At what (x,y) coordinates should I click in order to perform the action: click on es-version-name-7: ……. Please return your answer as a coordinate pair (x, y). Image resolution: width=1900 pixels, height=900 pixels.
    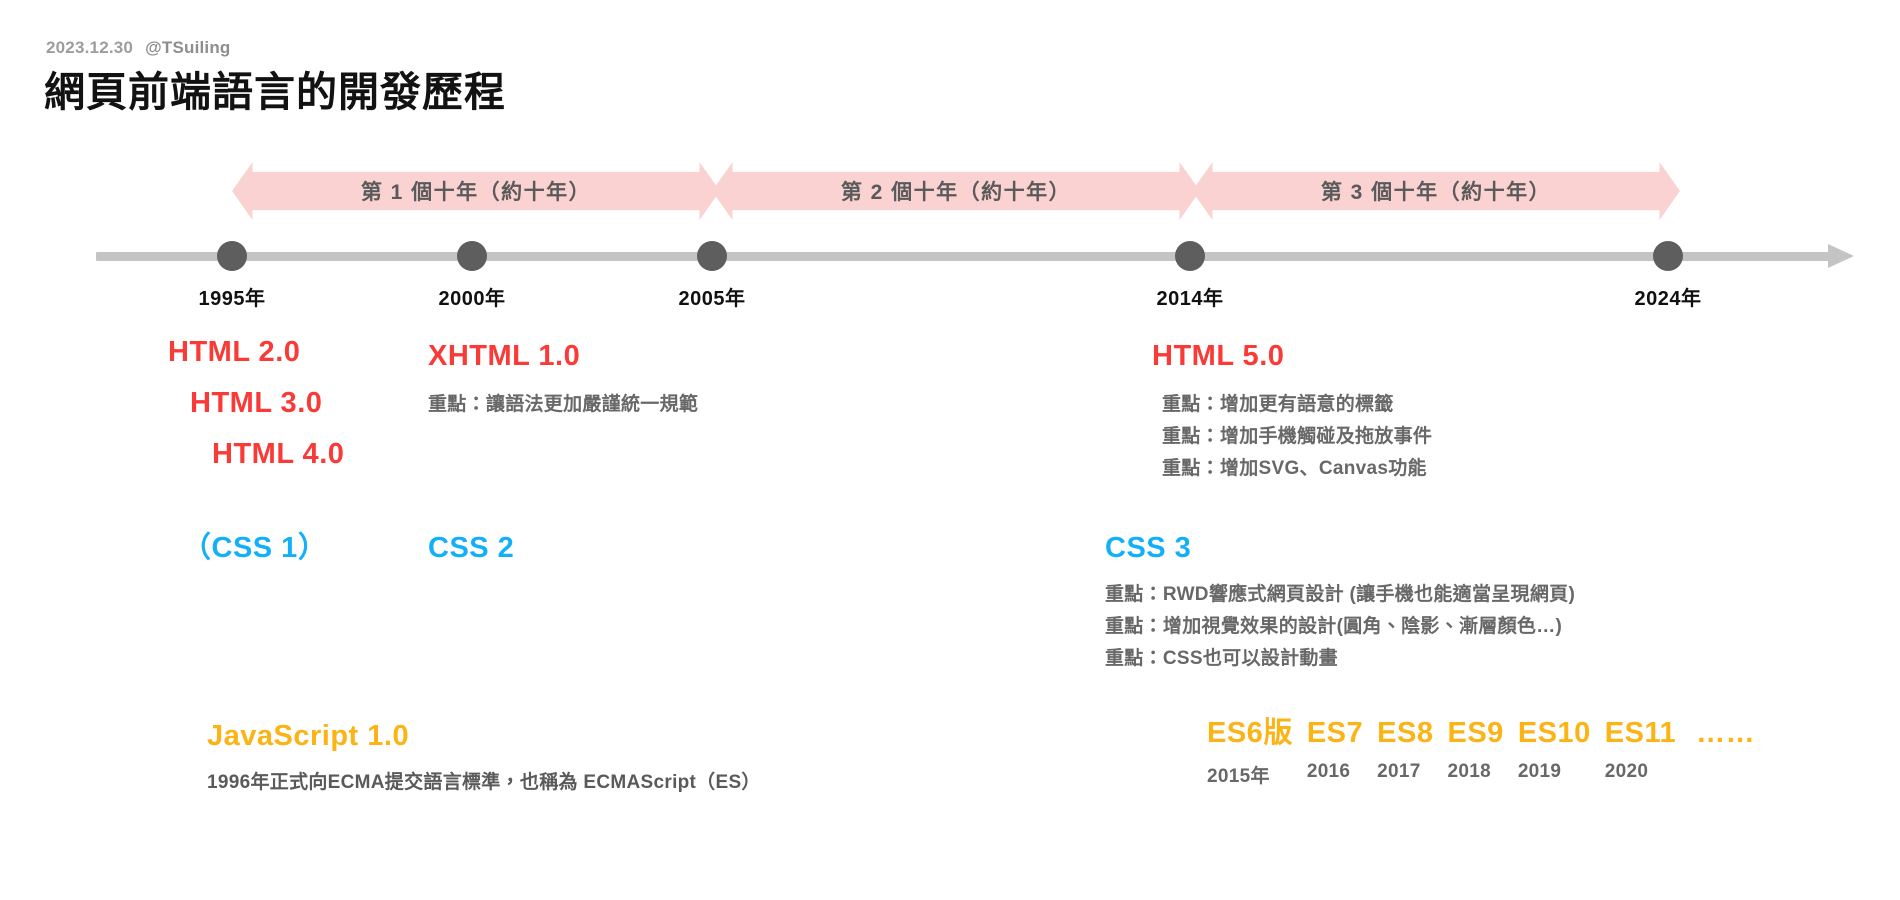
    Looking at the image, I should click on (1726, 733).